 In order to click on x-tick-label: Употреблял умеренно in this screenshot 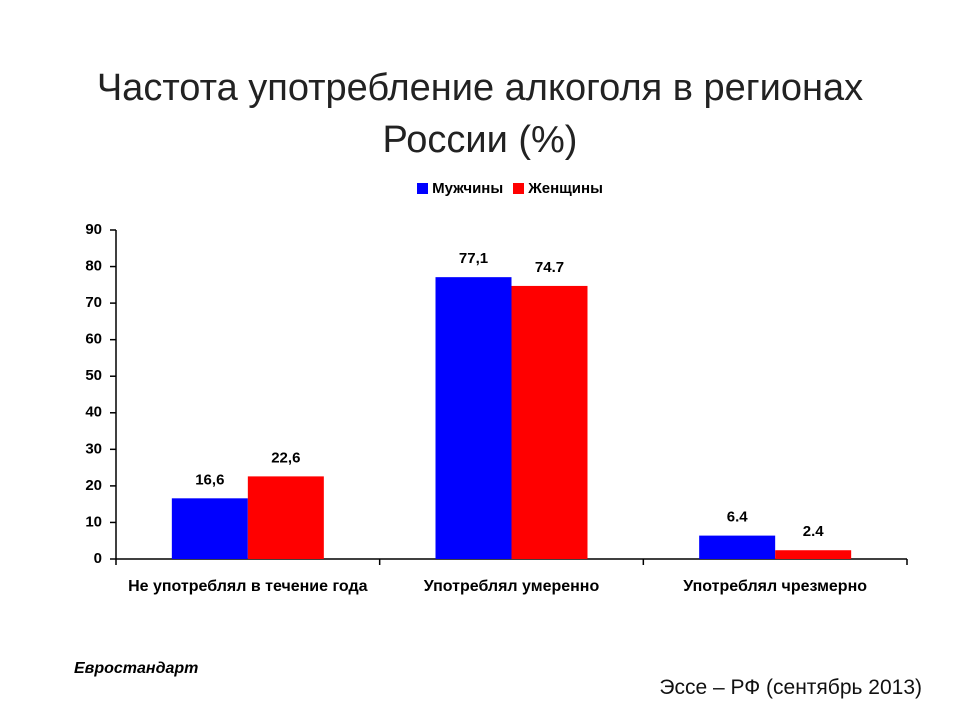, I will do `click(511, 586)`.